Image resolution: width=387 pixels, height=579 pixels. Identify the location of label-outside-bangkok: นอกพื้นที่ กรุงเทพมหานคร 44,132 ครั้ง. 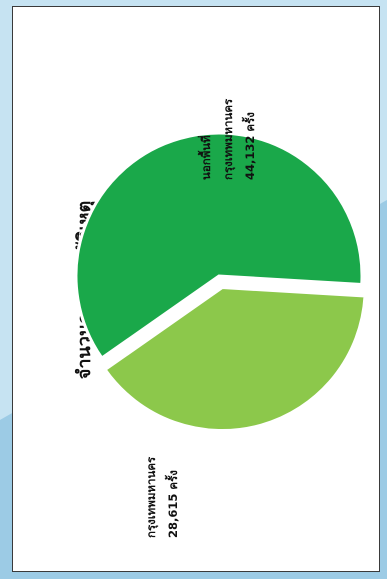
(228, 139).